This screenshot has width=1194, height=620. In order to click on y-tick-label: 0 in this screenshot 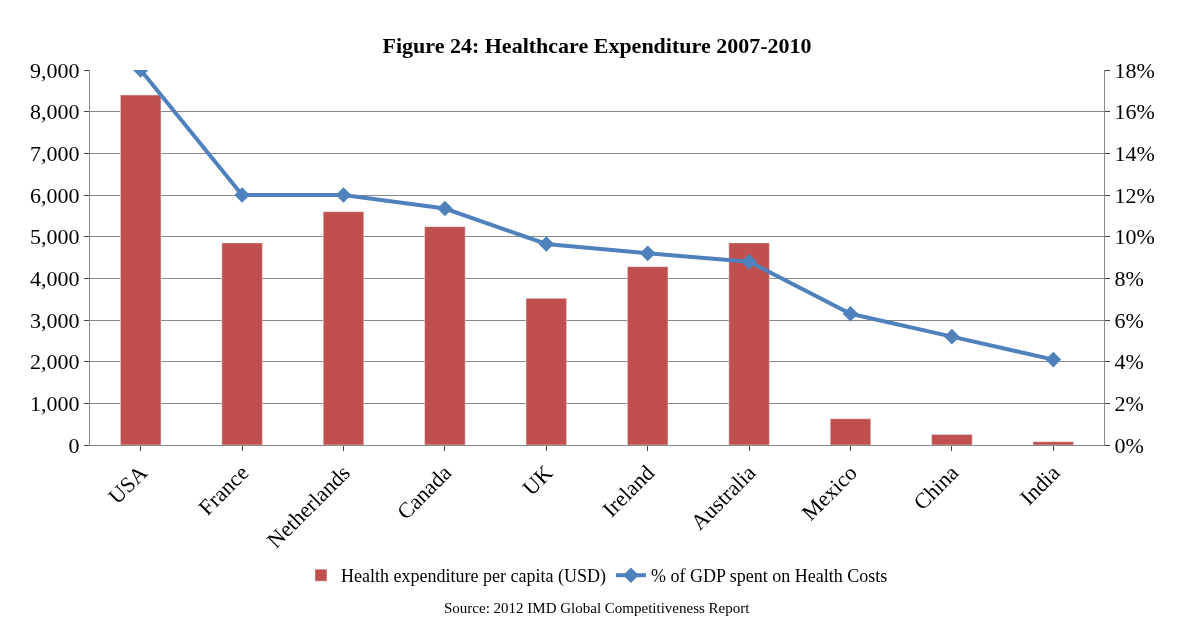, I will do `click(74, 445)`.